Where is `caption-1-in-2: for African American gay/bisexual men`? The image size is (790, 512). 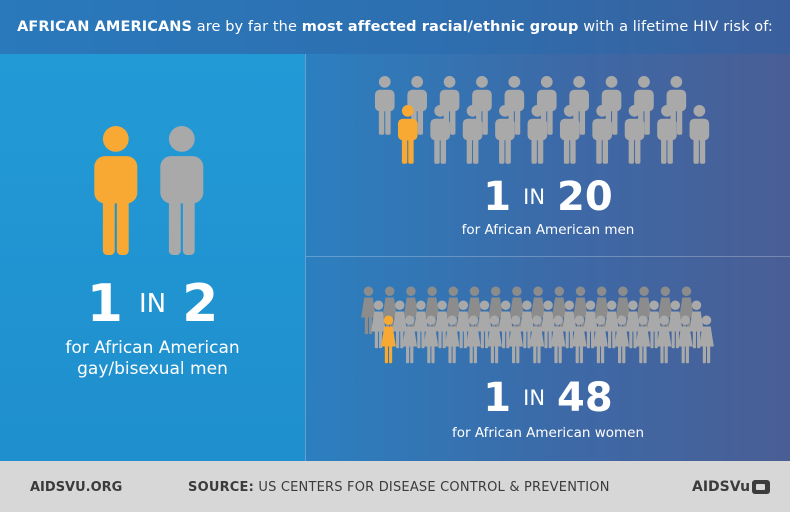
caption-1-in-2: for African American gay/bisexual men is located at coordinates (152, 359).